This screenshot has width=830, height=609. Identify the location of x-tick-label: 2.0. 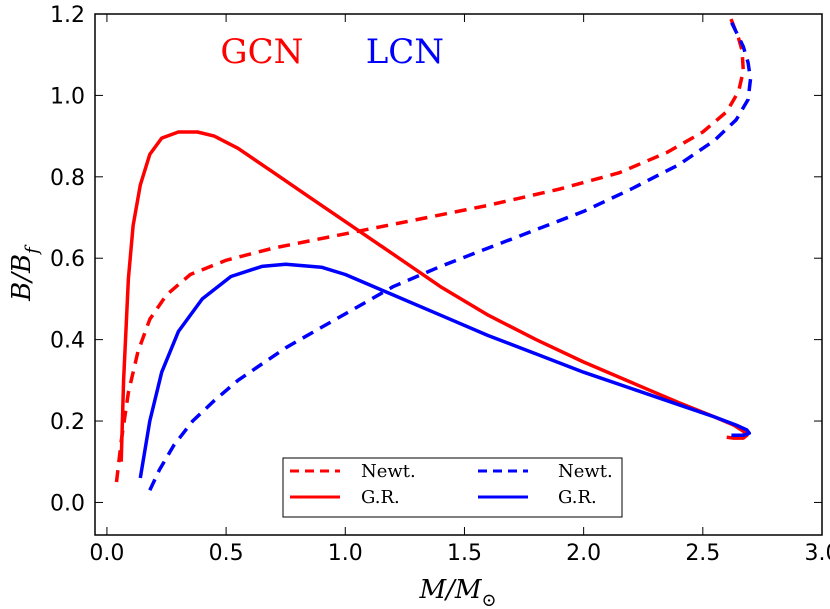
(583, 553).